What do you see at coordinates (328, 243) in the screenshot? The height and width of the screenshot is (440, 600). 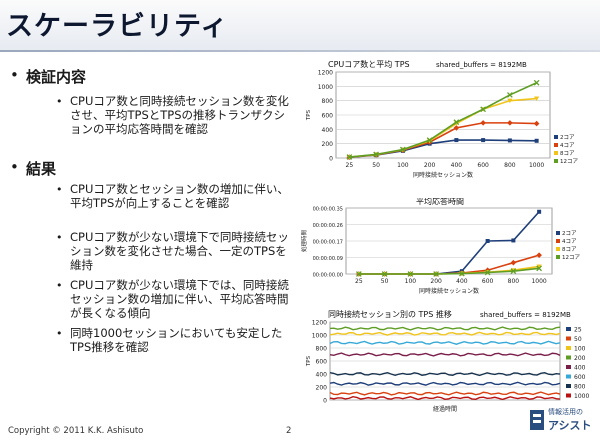 I see `y-tick-label: 00:00:00.17` at bounding box center [328, 243].